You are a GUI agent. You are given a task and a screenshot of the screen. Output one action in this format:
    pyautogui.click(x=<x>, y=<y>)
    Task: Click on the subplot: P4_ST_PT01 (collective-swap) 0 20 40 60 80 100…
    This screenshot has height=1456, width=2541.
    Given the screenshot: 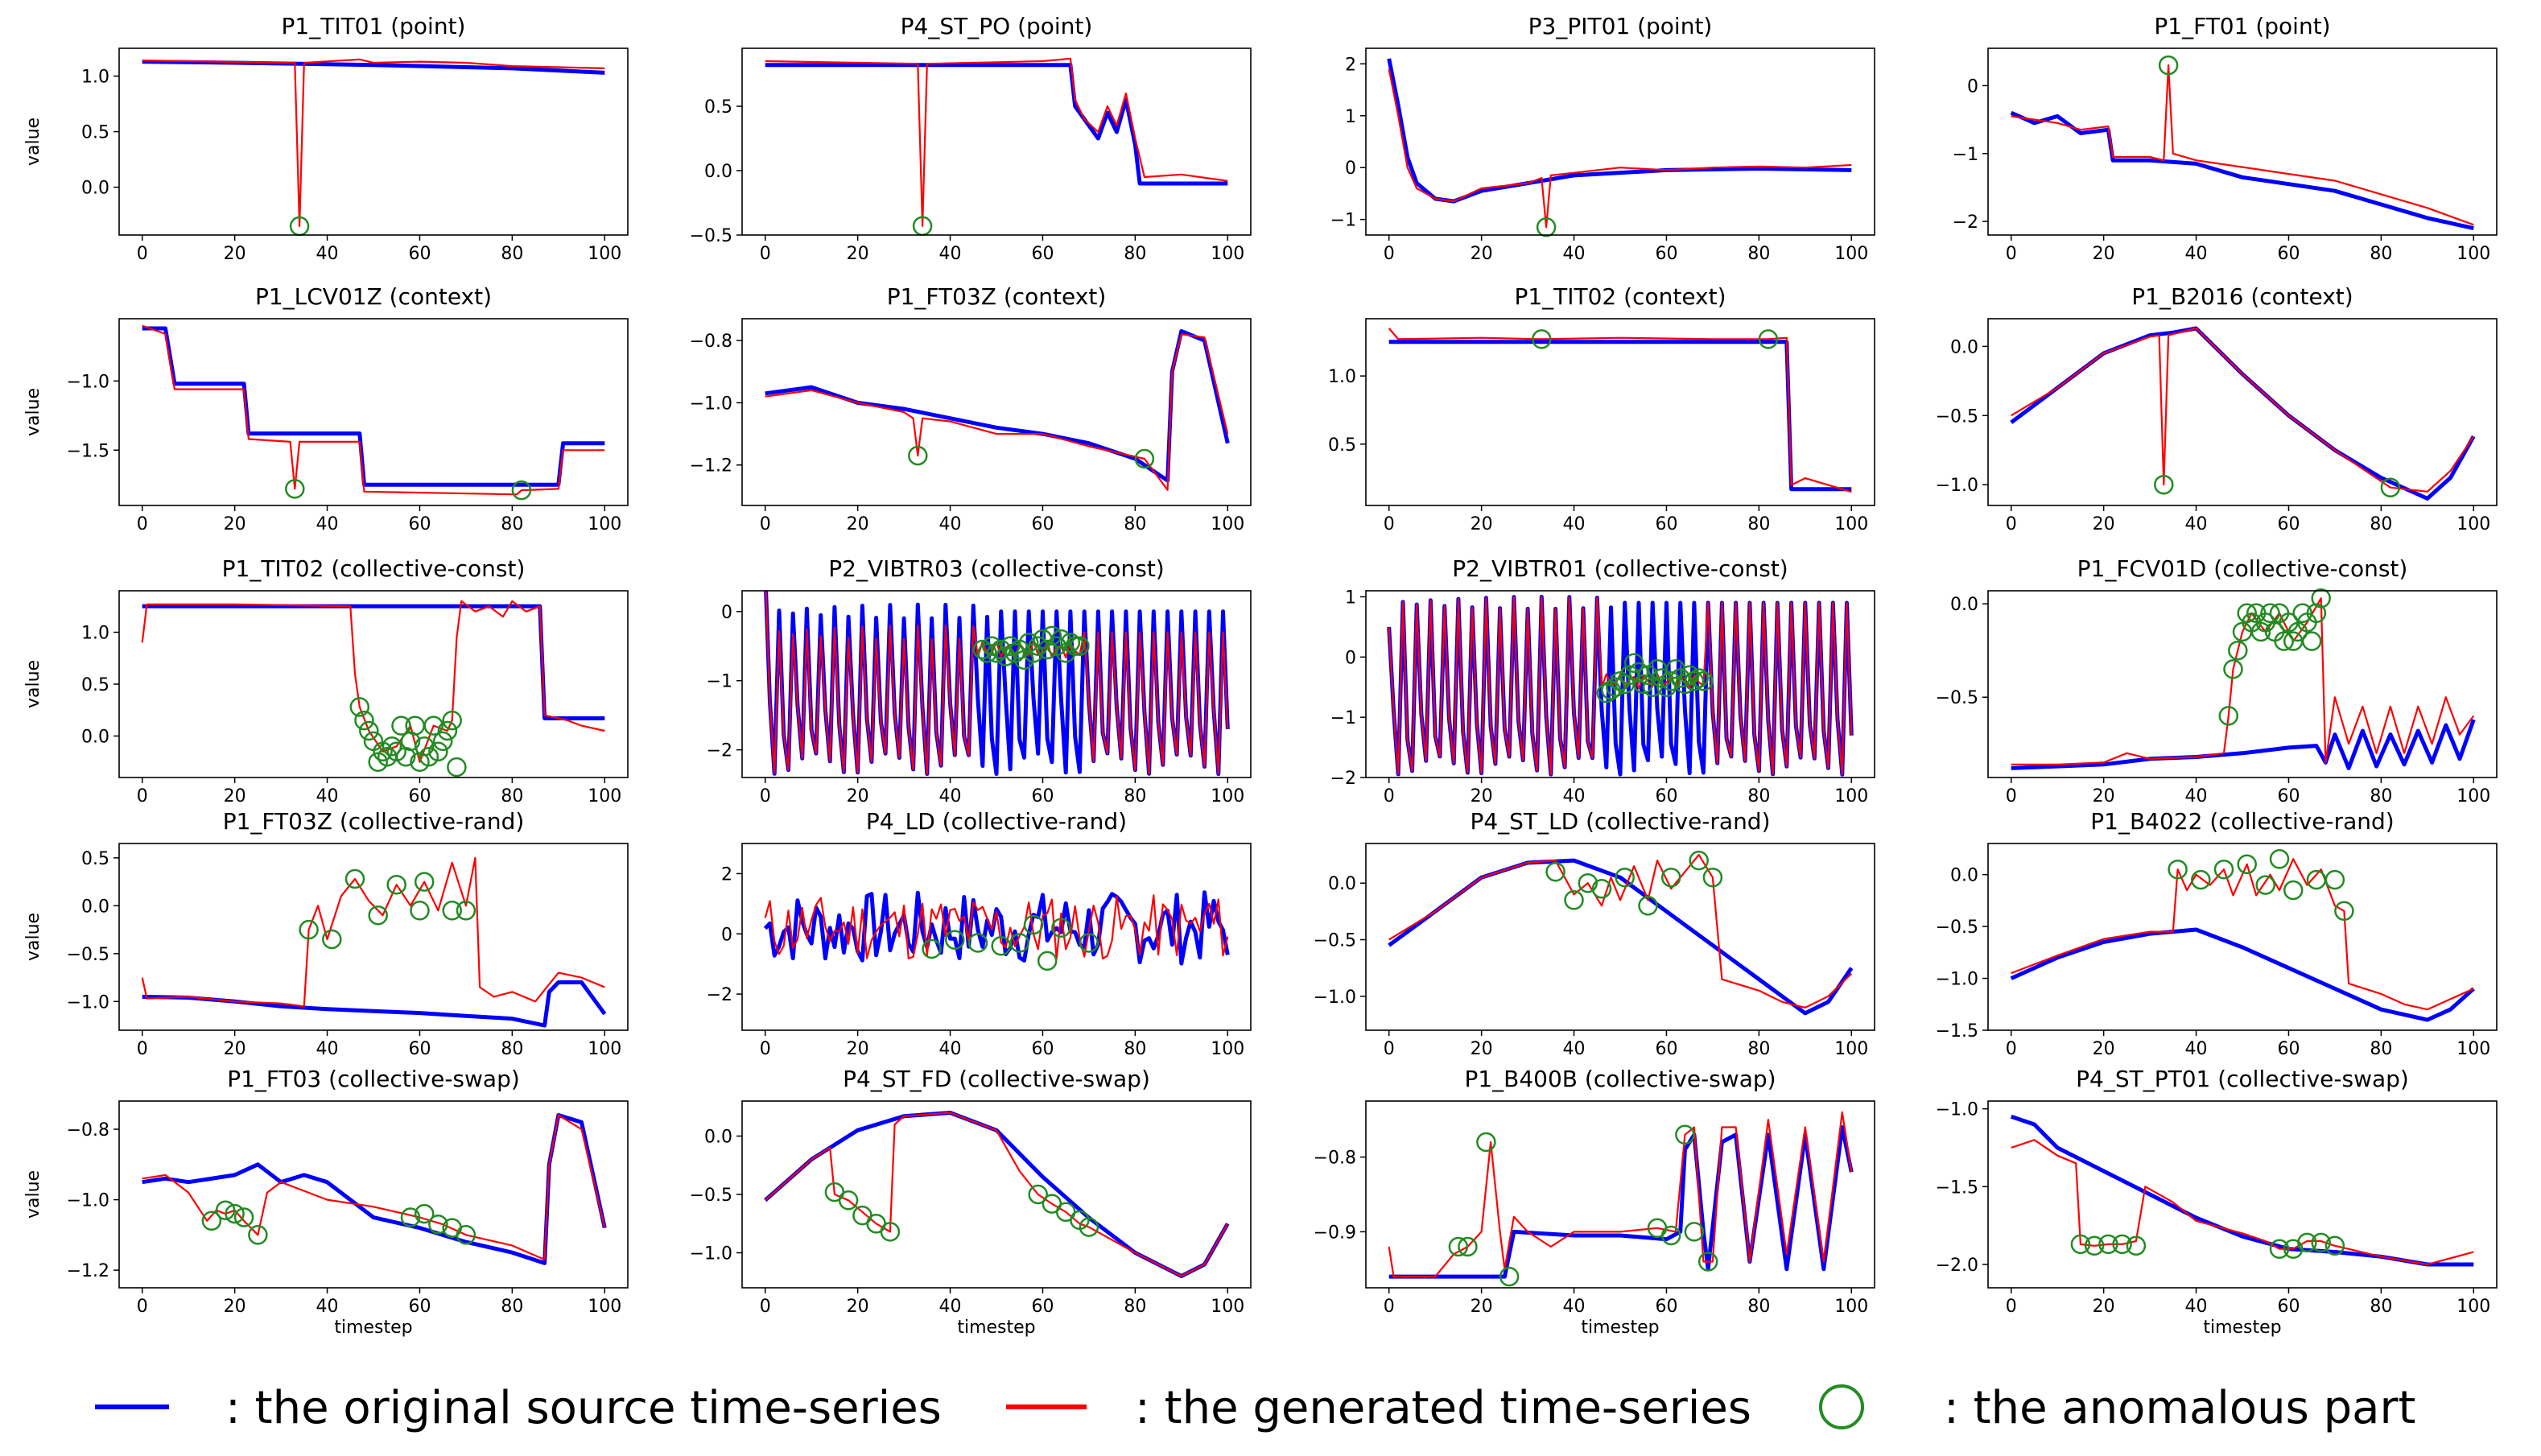 What is the action you would take?
    pyautogui.click(x=2217, y=1202)
    